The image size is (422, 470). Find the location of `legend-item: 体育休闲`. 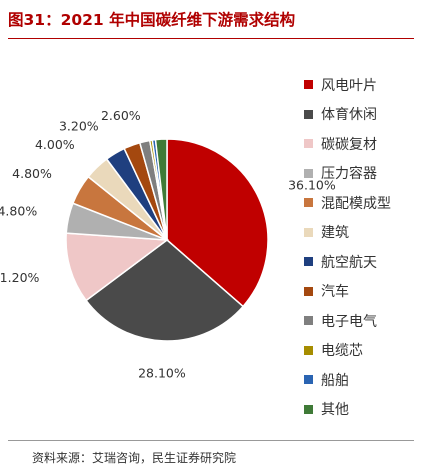

legend-item: 体育休闲 is located at coordinates (347, 115).